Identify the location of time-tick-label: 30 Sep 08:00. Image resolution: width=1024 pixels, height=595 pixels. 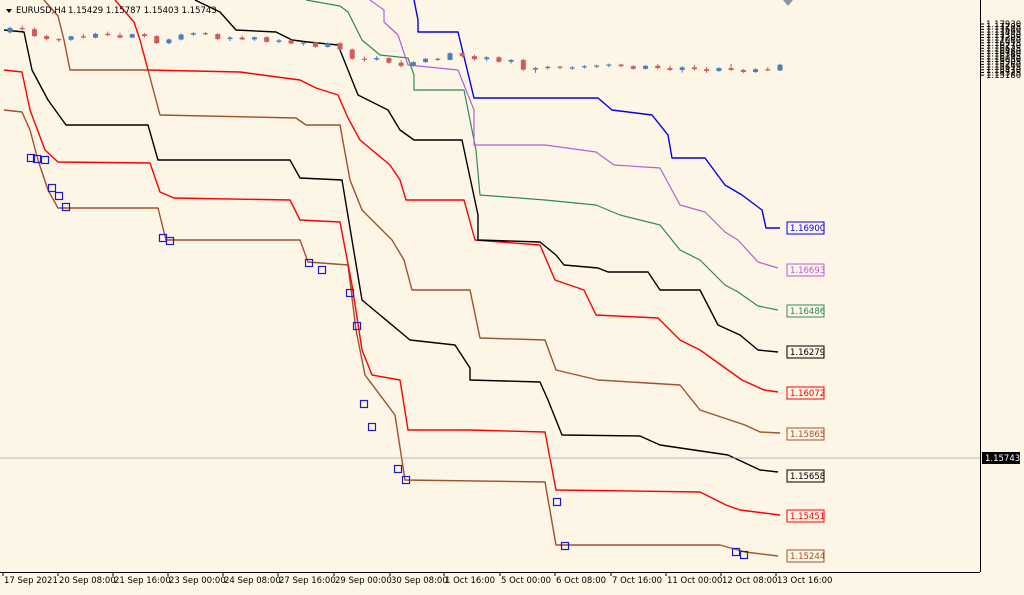
(419, 581).